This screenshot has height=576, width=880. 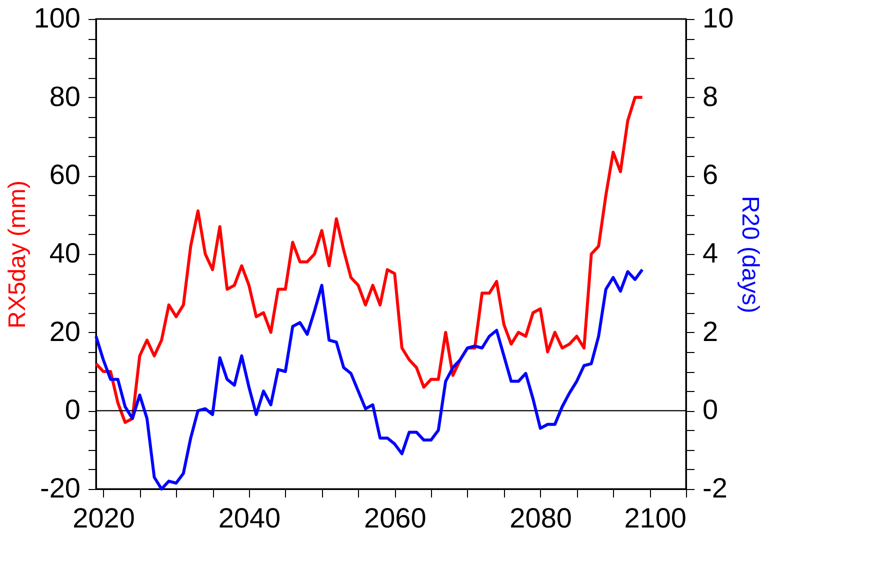 What do you see at coordinates (541, 518) in the screenshot?
I see `x-tick-label: 2080` at bounding box center [541, 518].